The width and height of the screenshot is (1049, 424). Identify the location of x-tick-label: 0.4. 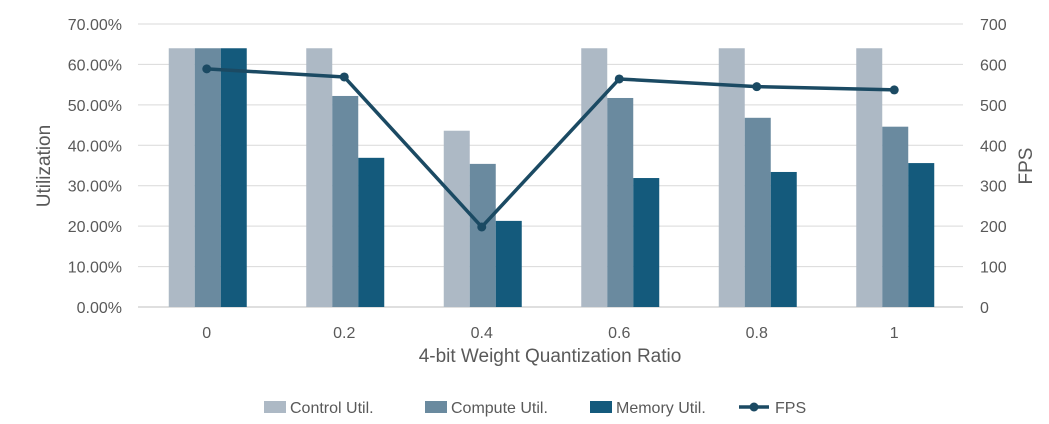
(482, 333).